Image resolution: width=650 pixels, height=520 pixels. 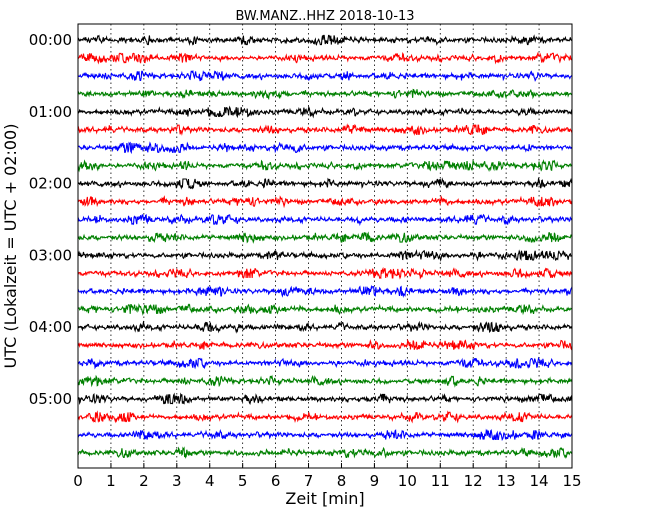 I want to click on y-tick-label: 01:00, so click(x=50, y=112).